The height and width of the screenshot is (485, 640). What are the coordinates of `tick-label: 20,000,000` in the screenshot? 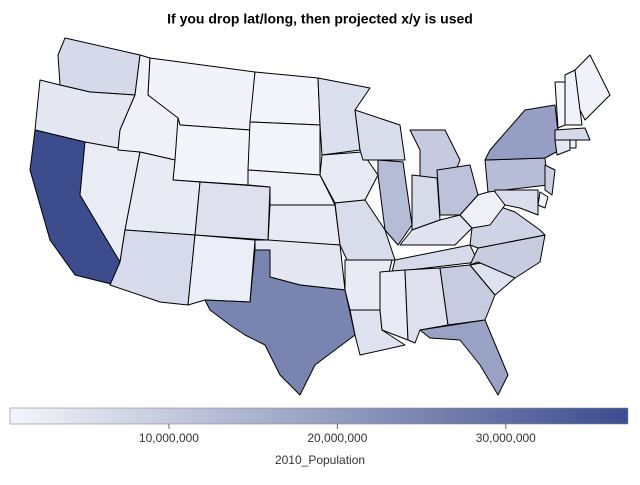 It's located at (337, 438).